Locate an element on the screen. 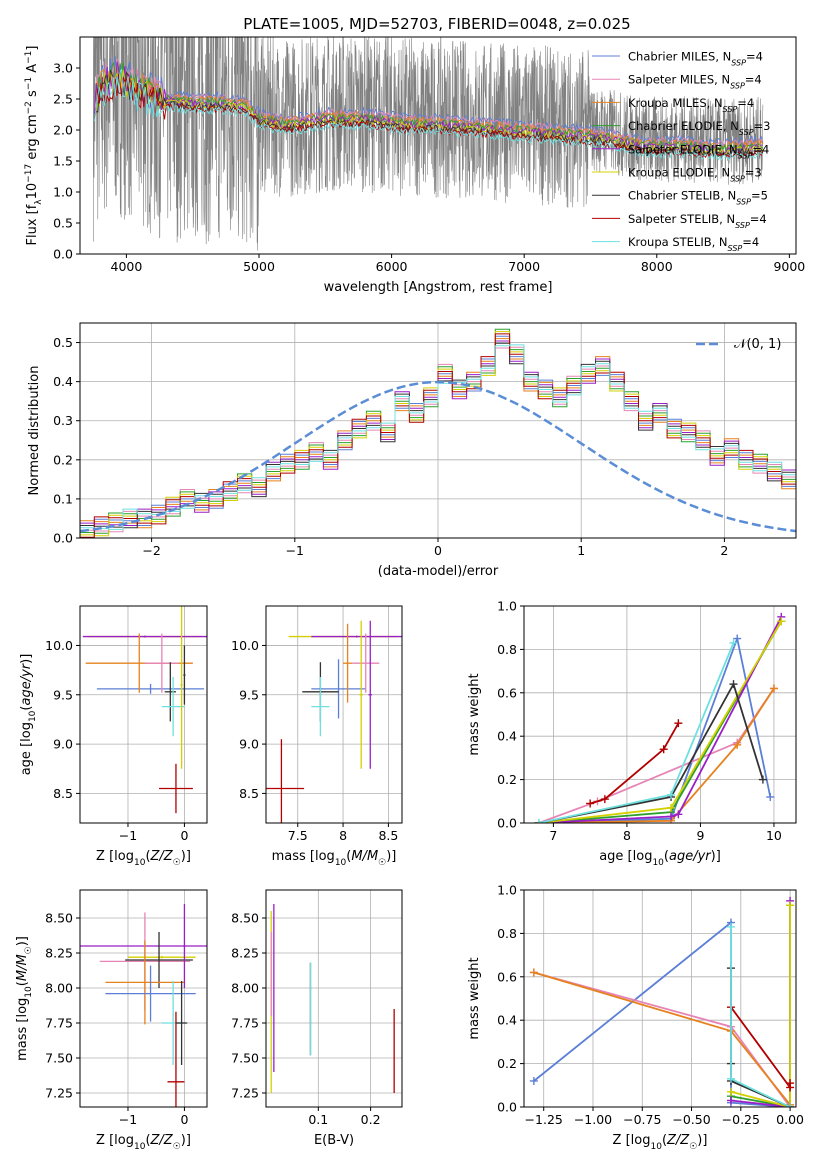 The height and width of the screenshot is (1170, 819). y-tick-label: 8.50 is located at coordinates (59, 918).